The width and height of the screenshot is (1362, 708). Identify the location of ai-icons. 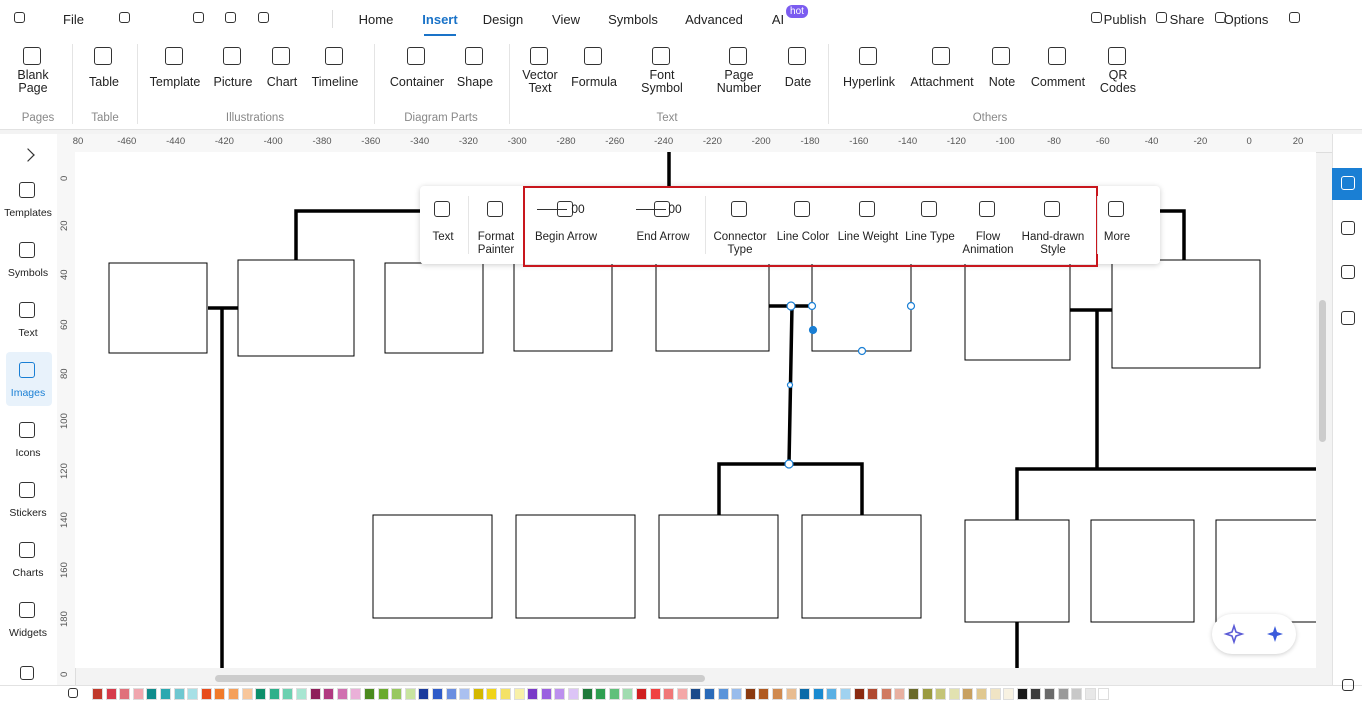
(1254, 634).